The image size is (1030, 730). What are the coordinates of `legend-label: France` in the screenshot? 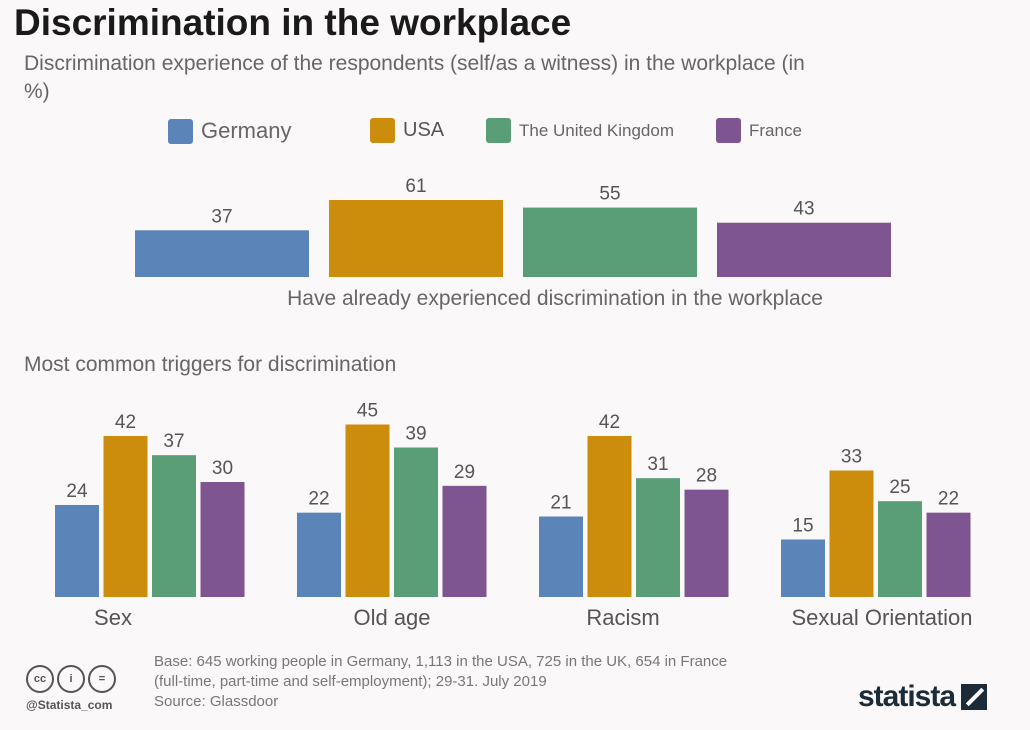 It's located at (775, 130).